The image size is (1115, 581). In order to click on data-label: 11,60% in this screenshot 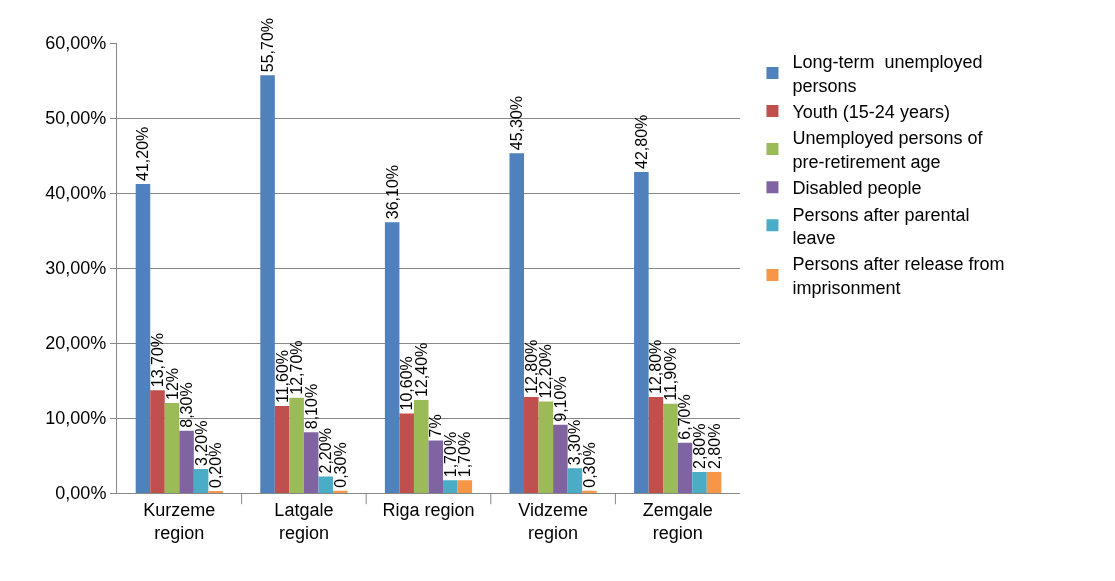, I will do `click(282, 376)`.